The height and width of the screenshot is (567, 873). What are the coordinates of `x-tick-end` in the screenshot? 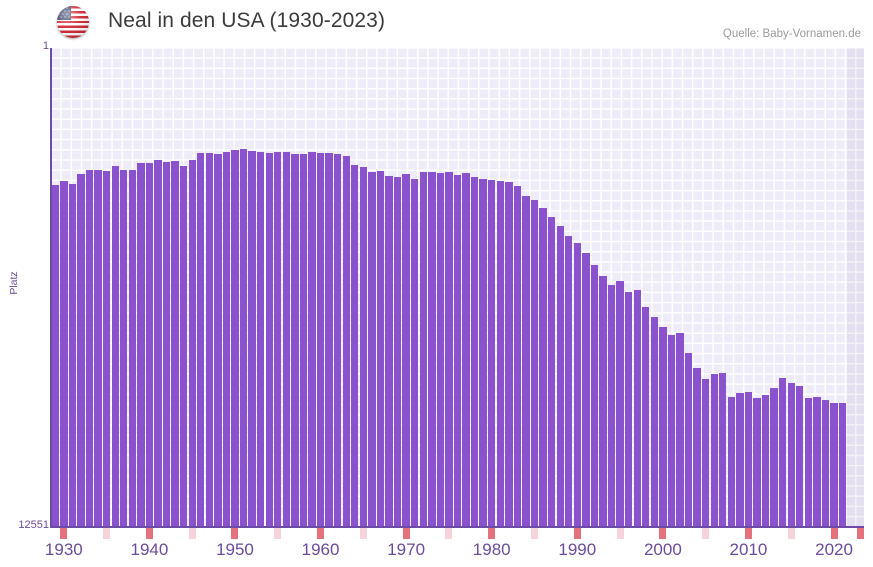 It's located at (860, 533).